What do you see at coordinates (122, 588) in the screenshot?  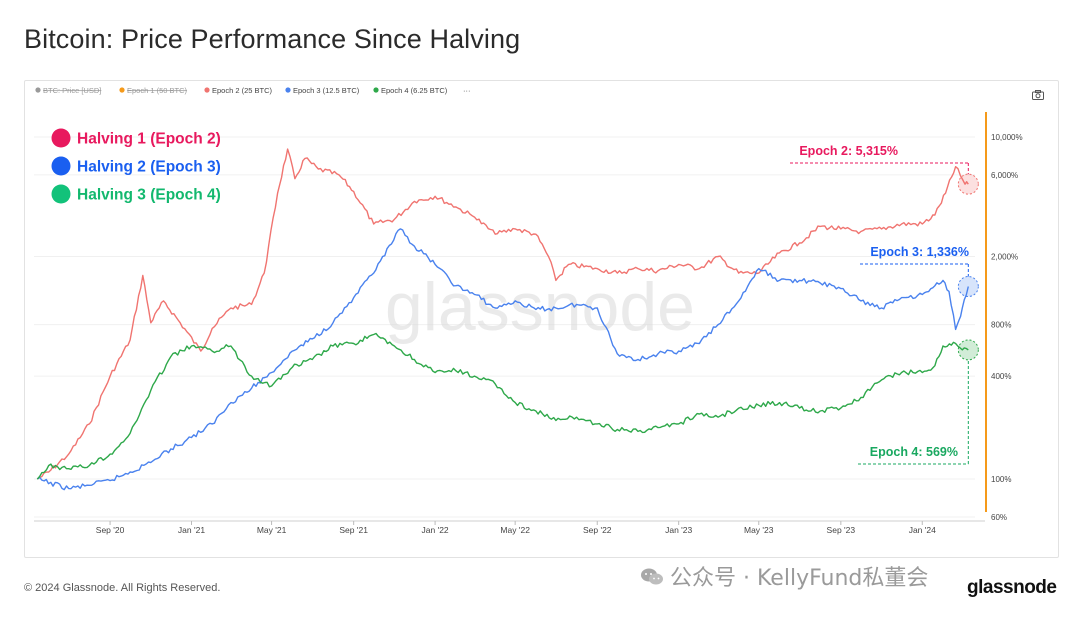 I see `copyright: © 2024 Glassnode. All Rights Reserved.` at bounding box center [122, 588].